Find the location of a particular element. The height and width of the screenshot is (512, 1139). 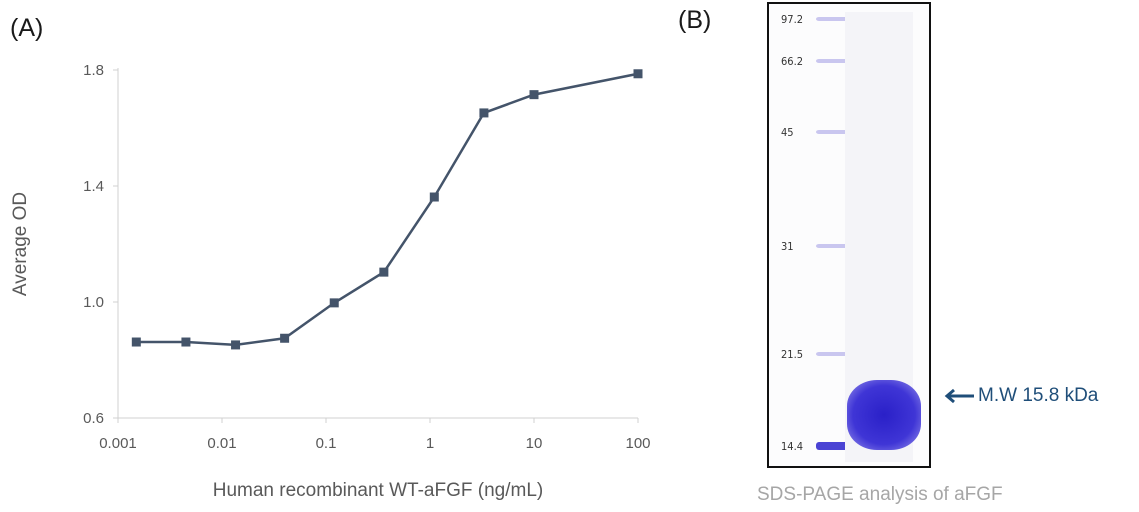

molecular-weight-label: M.W 15.8 kDa is located at coordinates (1038, 395).